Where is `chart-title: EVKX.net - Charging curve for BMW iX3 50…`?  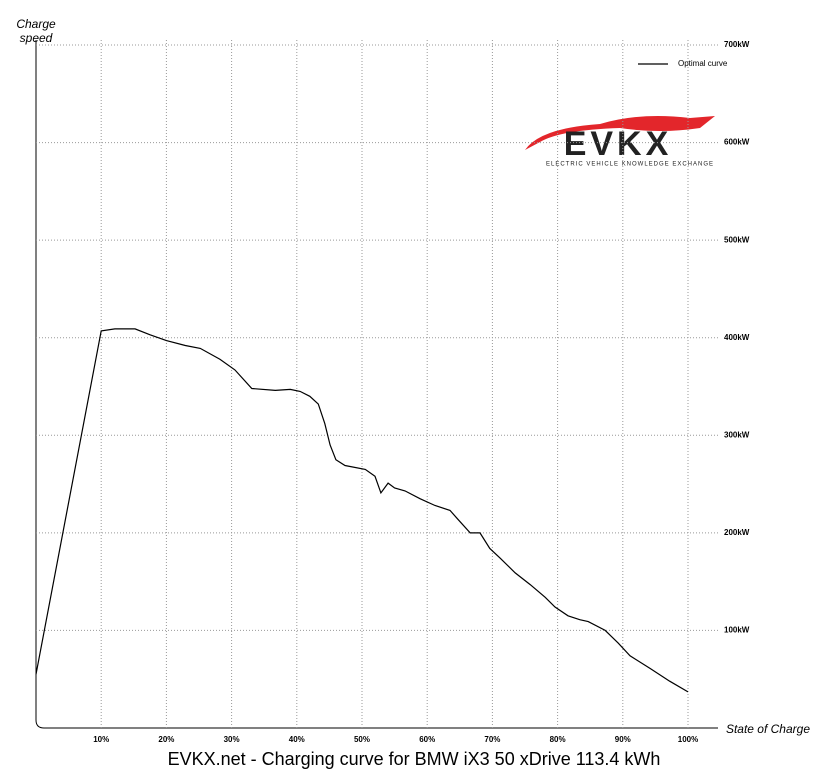 chart-title: EVKX.net - Charging curve for BMW iX3 50… is located at coordinates (414, 759).